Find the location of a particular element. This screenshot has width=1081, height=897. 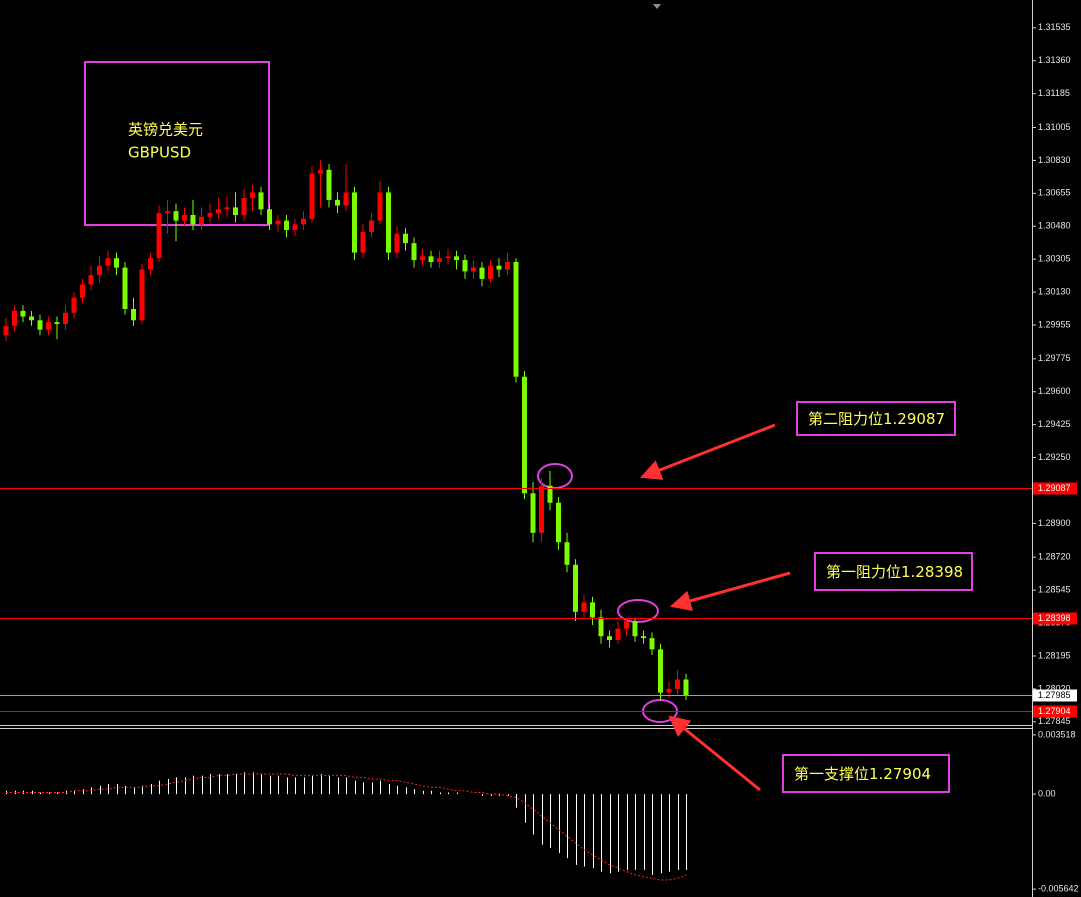

y-tick-label: 1.30830 is located at coordinates (1054, 160).